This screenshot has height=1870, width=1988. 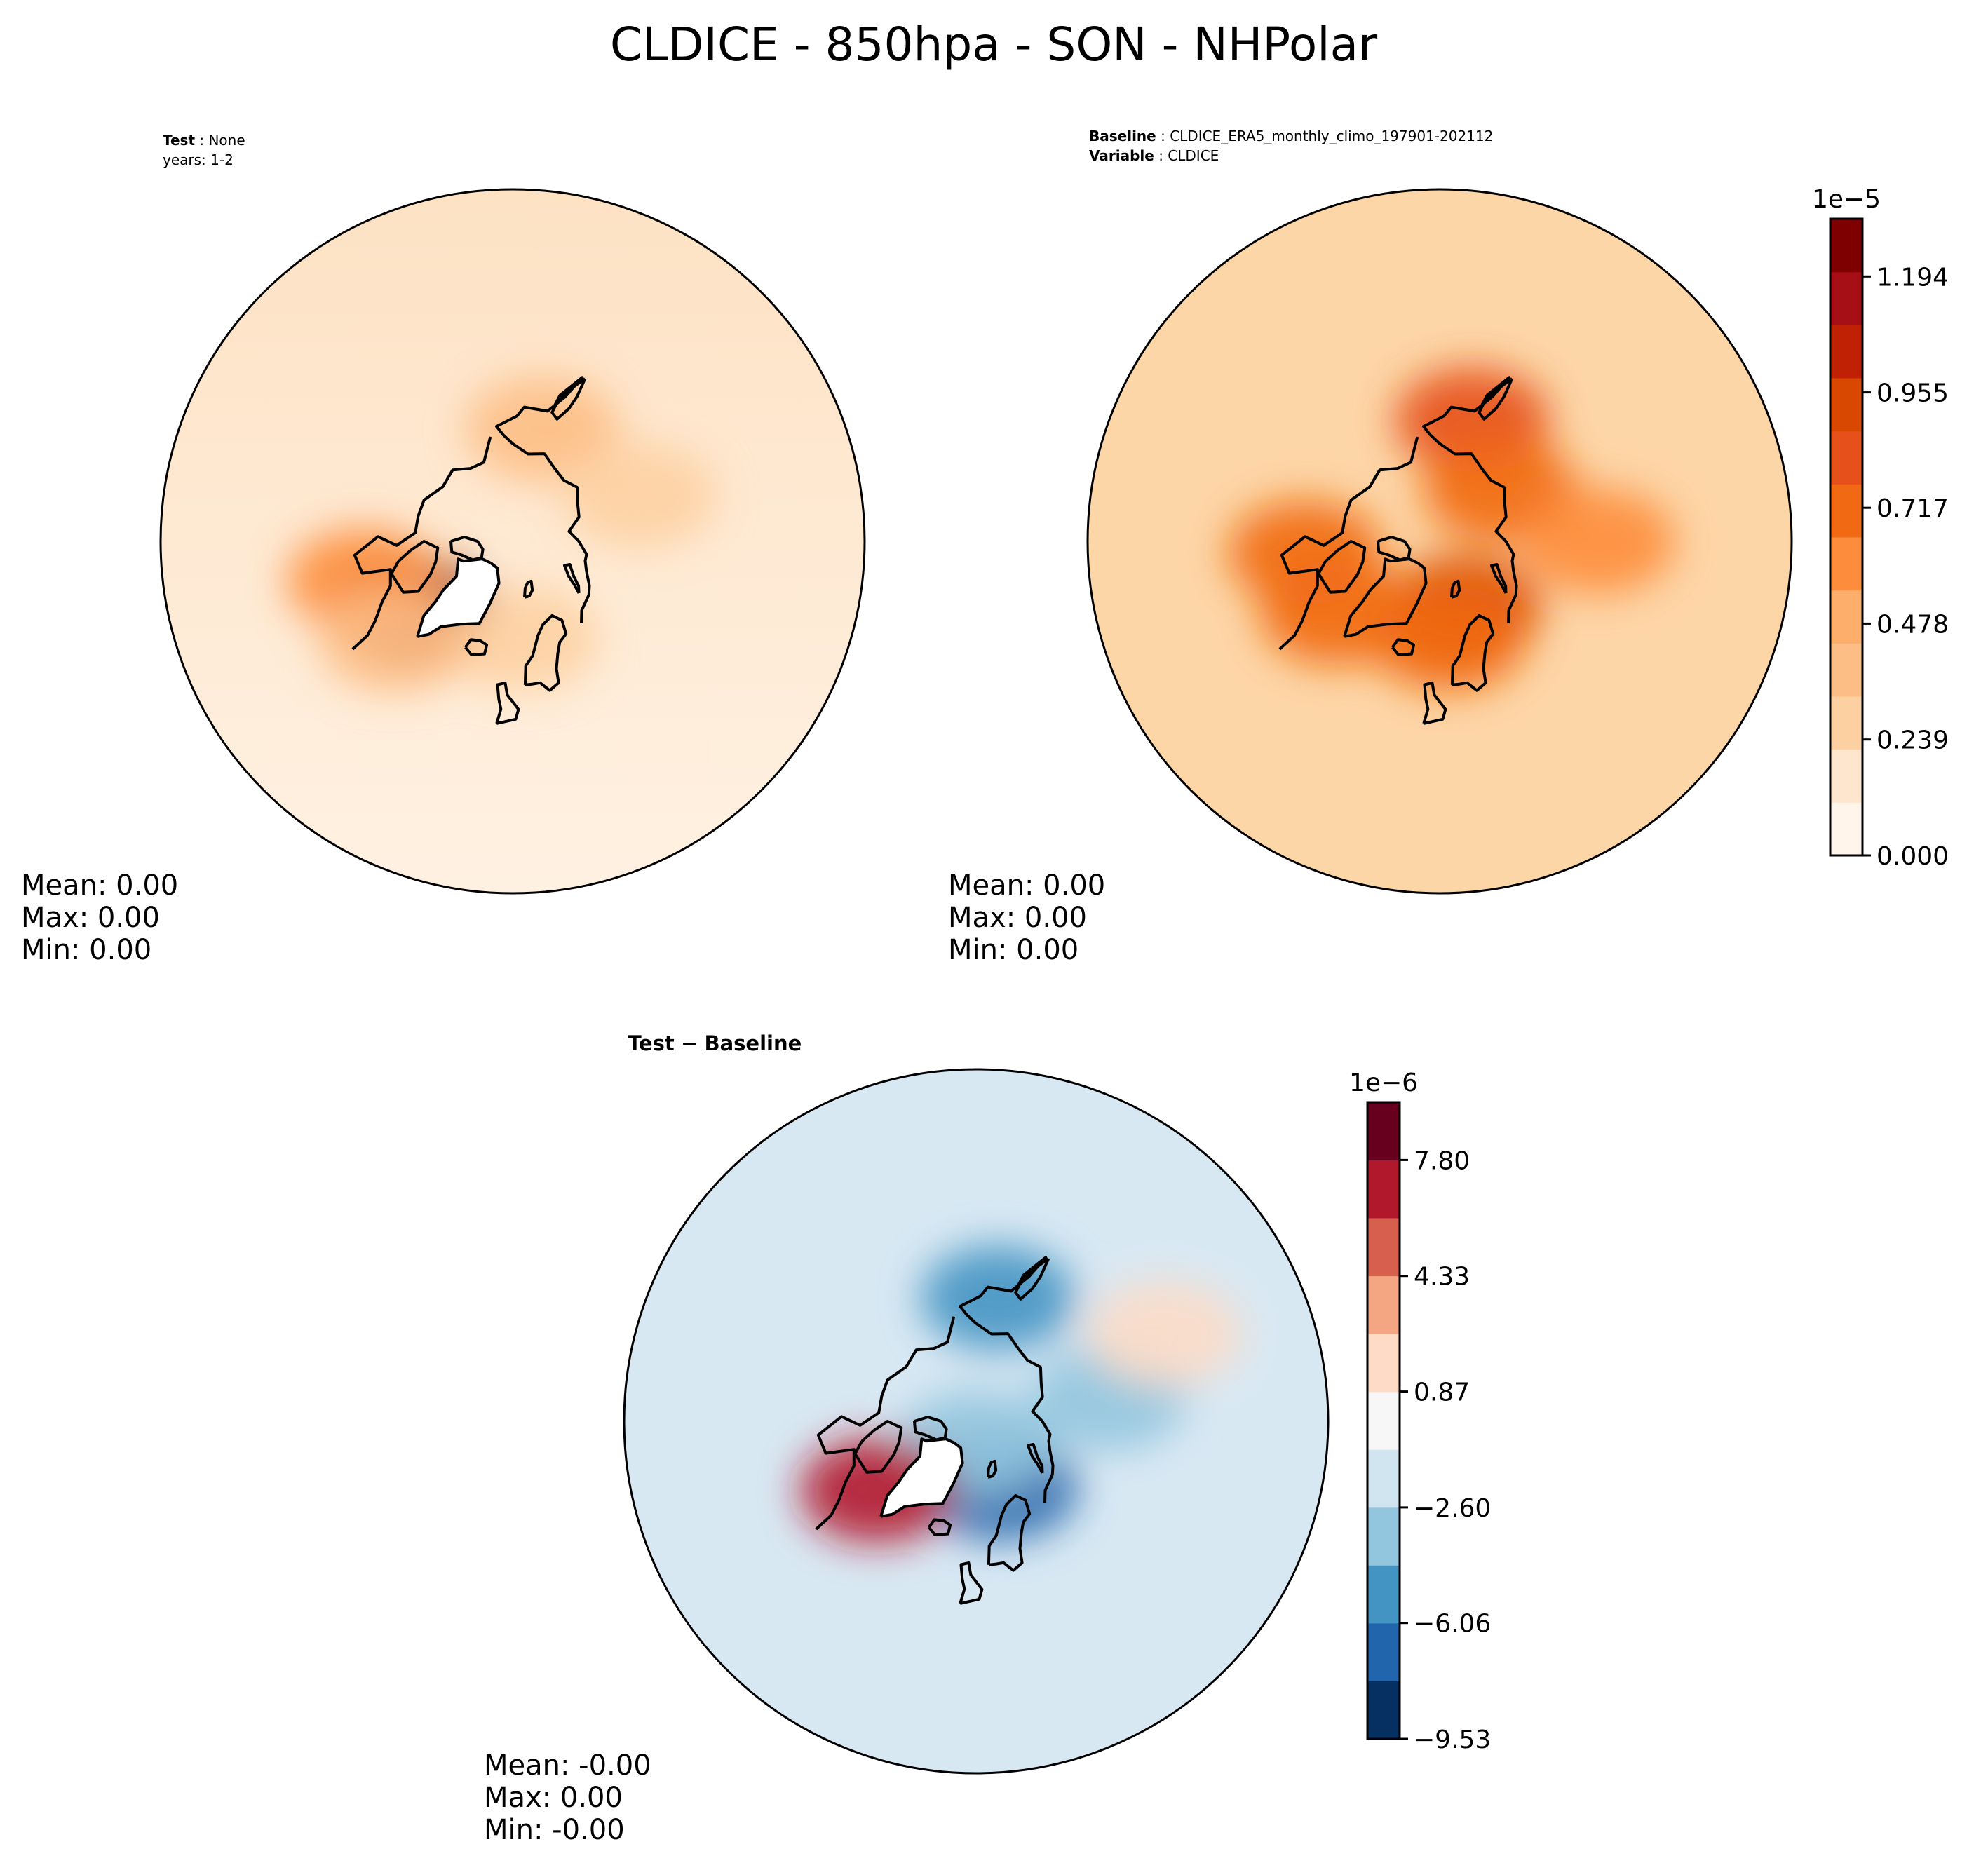 What do you see at coordinates (415, 567) in the screenshot?
I see `test-coast-baffin` at bounding box center [415, 567].